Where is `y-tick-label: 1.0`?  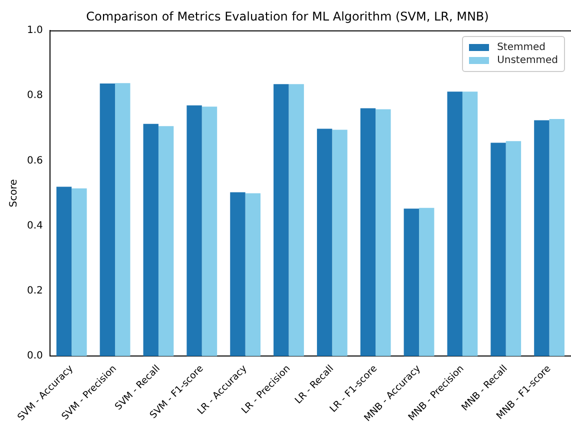 y-tick-label: 1.0 is located at coordinates (34, 30).